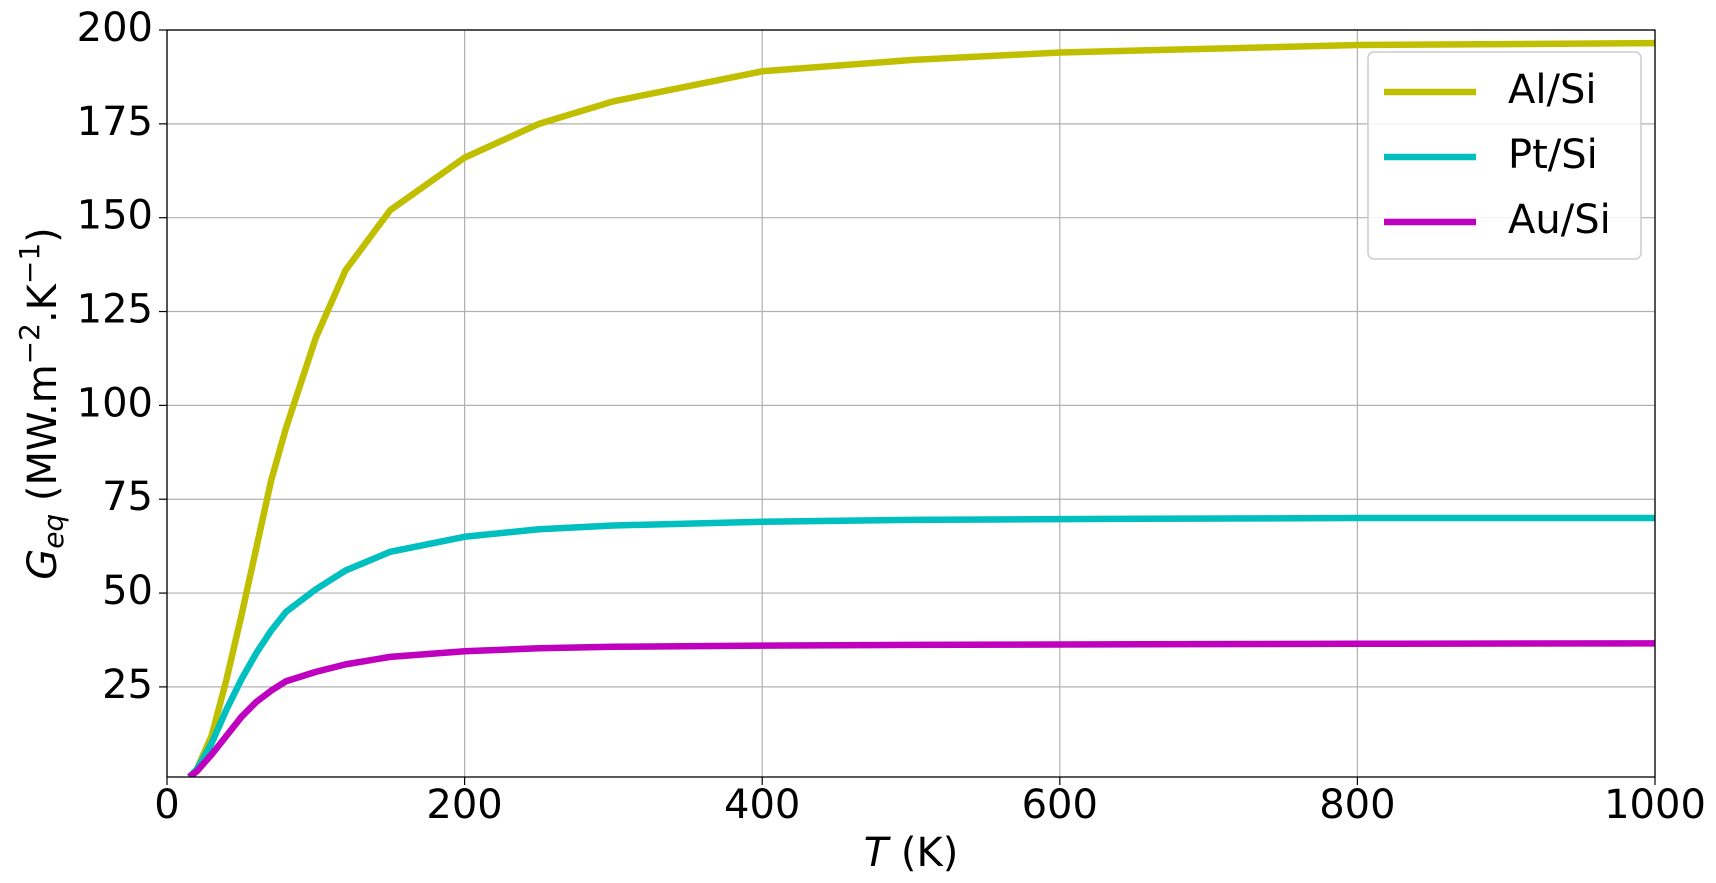 The image size is (1716, 883). What do you see at coordinates (115, 122) in the screenshot?
I see `y-tick-label: 175` at bounding box center [115, 122].